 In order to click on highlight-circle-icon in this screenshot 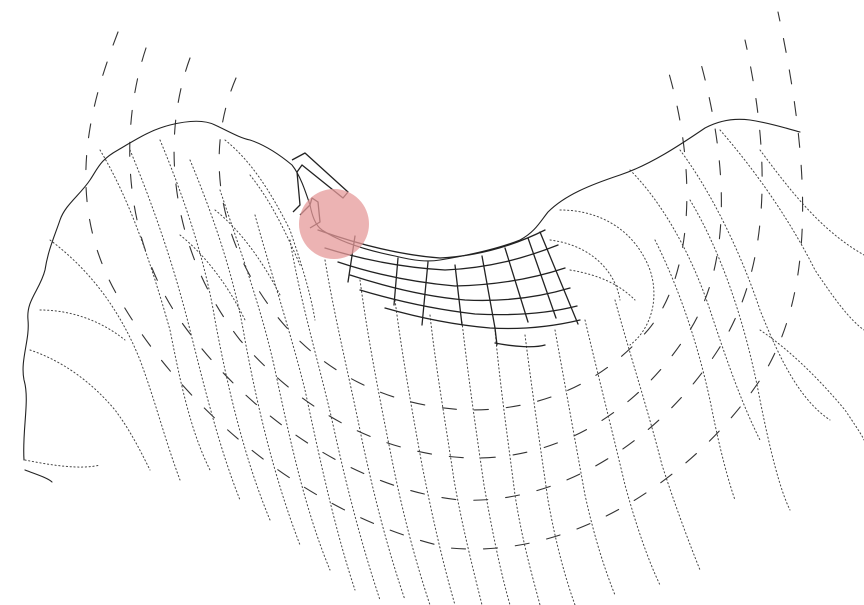, I will do `click(334, 224)`.